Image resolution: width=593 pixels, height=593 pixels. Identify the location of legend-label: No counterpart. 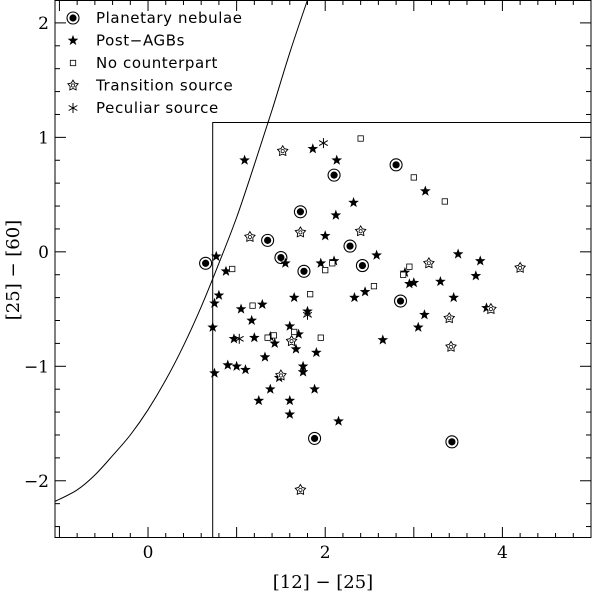
(157, 63).